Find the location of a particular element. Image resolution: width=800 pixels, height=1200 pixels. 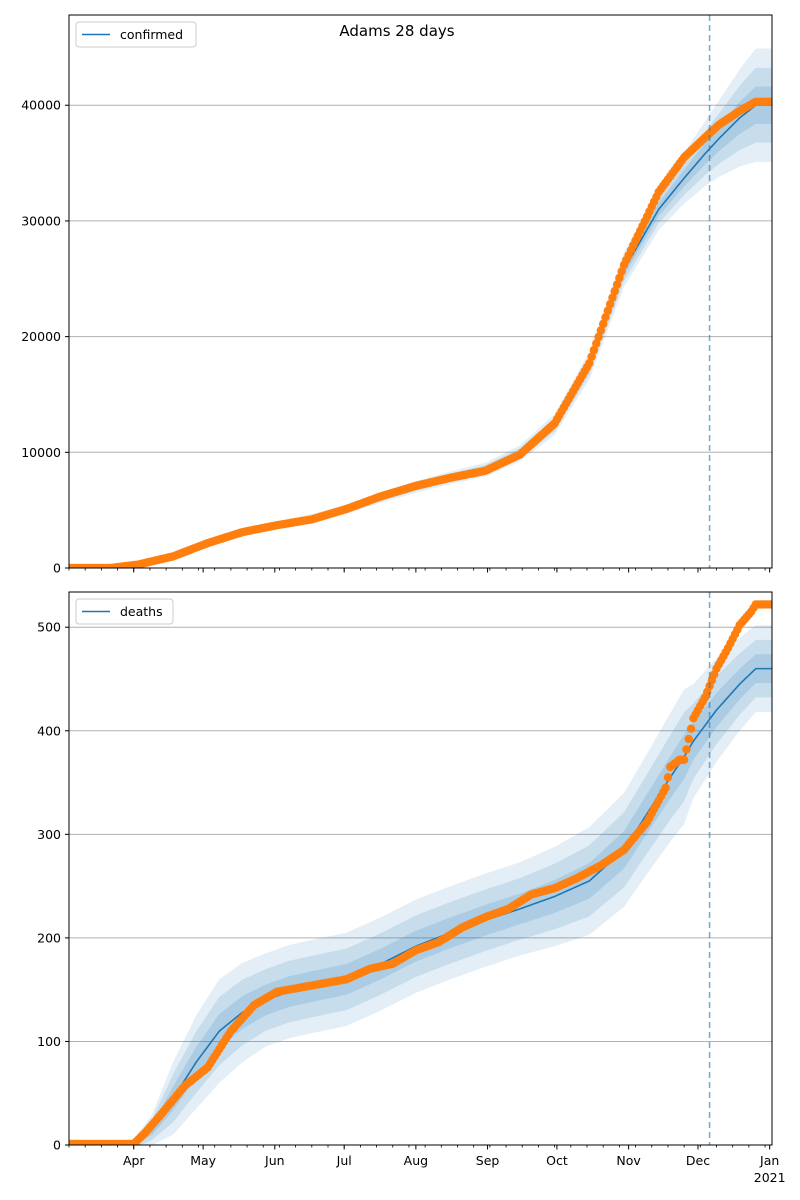

y-tick-label: 300 is located at coordinates (49, 834).